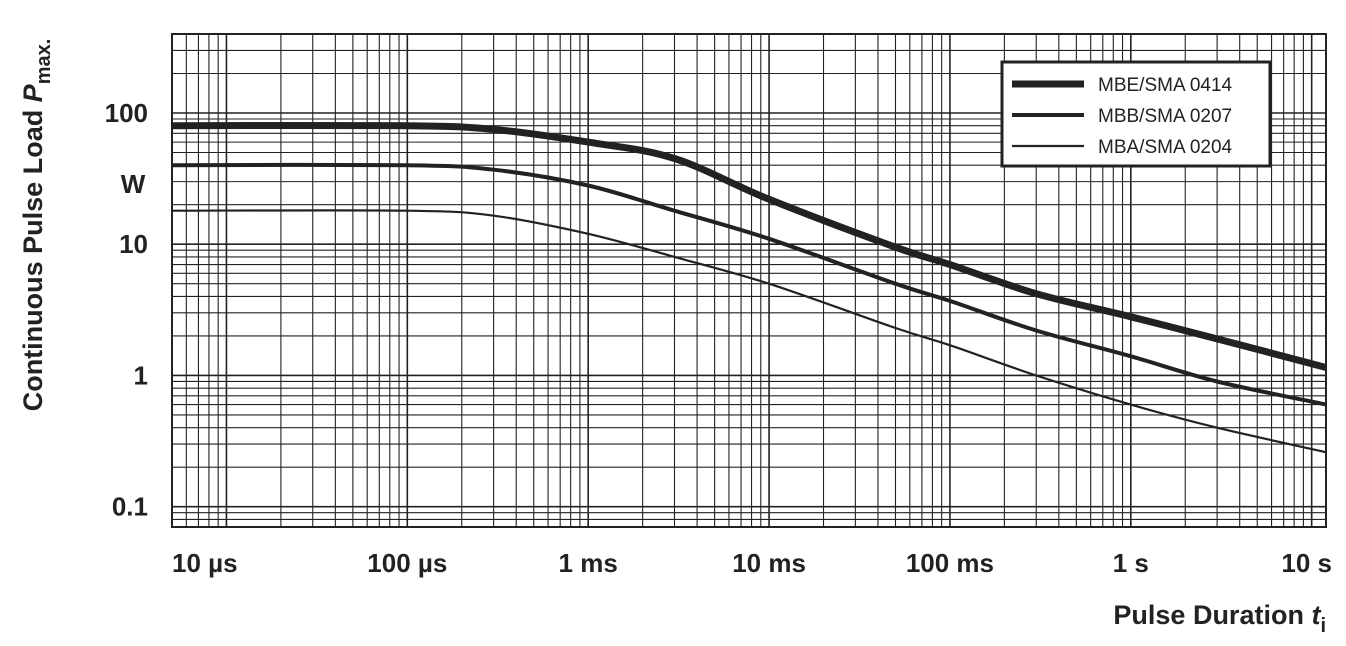  Describe the element at coordinates (1131, 563) in the screenshot. I see `x-tick-label: 1 s` at that location.